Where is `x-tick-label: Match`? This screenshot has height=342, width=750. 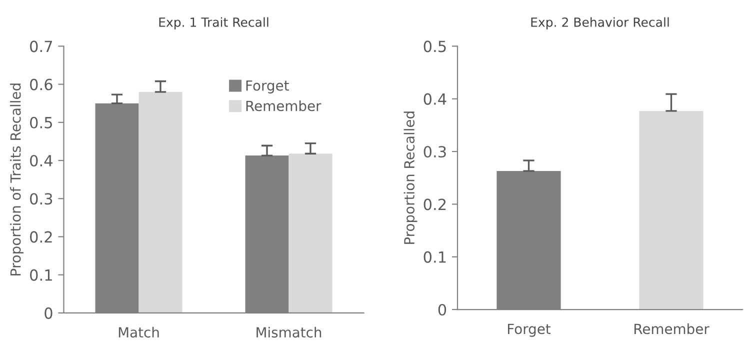
x-tick-label: Match is located at coordinates (138, 332).